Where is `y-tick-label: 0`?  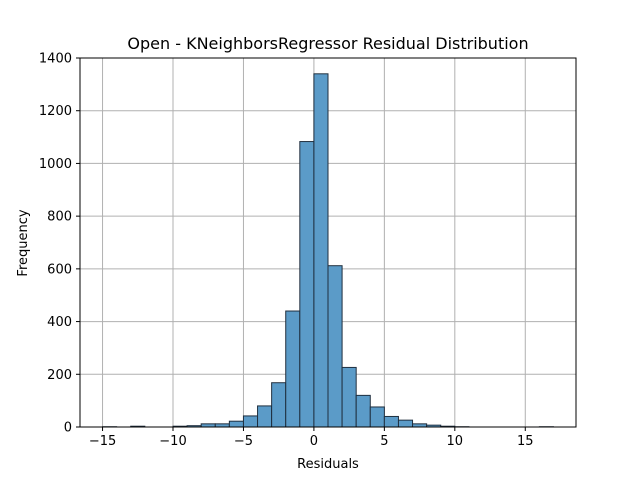
y-tick-label: 0 is located at coordinates (68, 428).